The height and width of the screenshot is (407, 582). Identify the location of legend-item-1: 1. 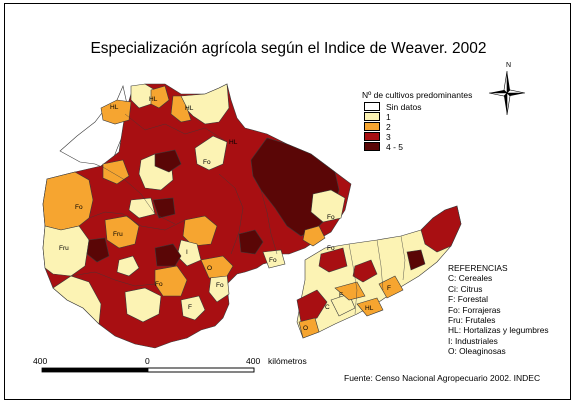
(377, 116).